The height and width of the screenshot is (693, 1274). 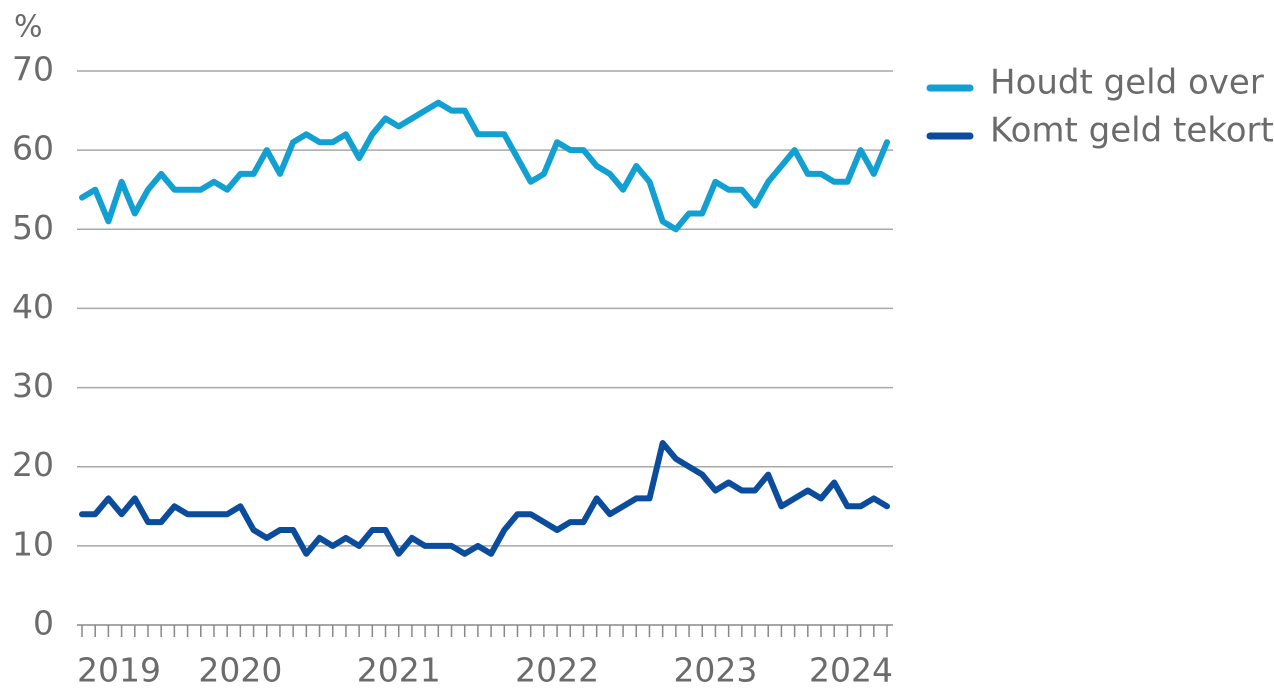 I want to click on y-tick-label: 40, so click(x=33, y=306).